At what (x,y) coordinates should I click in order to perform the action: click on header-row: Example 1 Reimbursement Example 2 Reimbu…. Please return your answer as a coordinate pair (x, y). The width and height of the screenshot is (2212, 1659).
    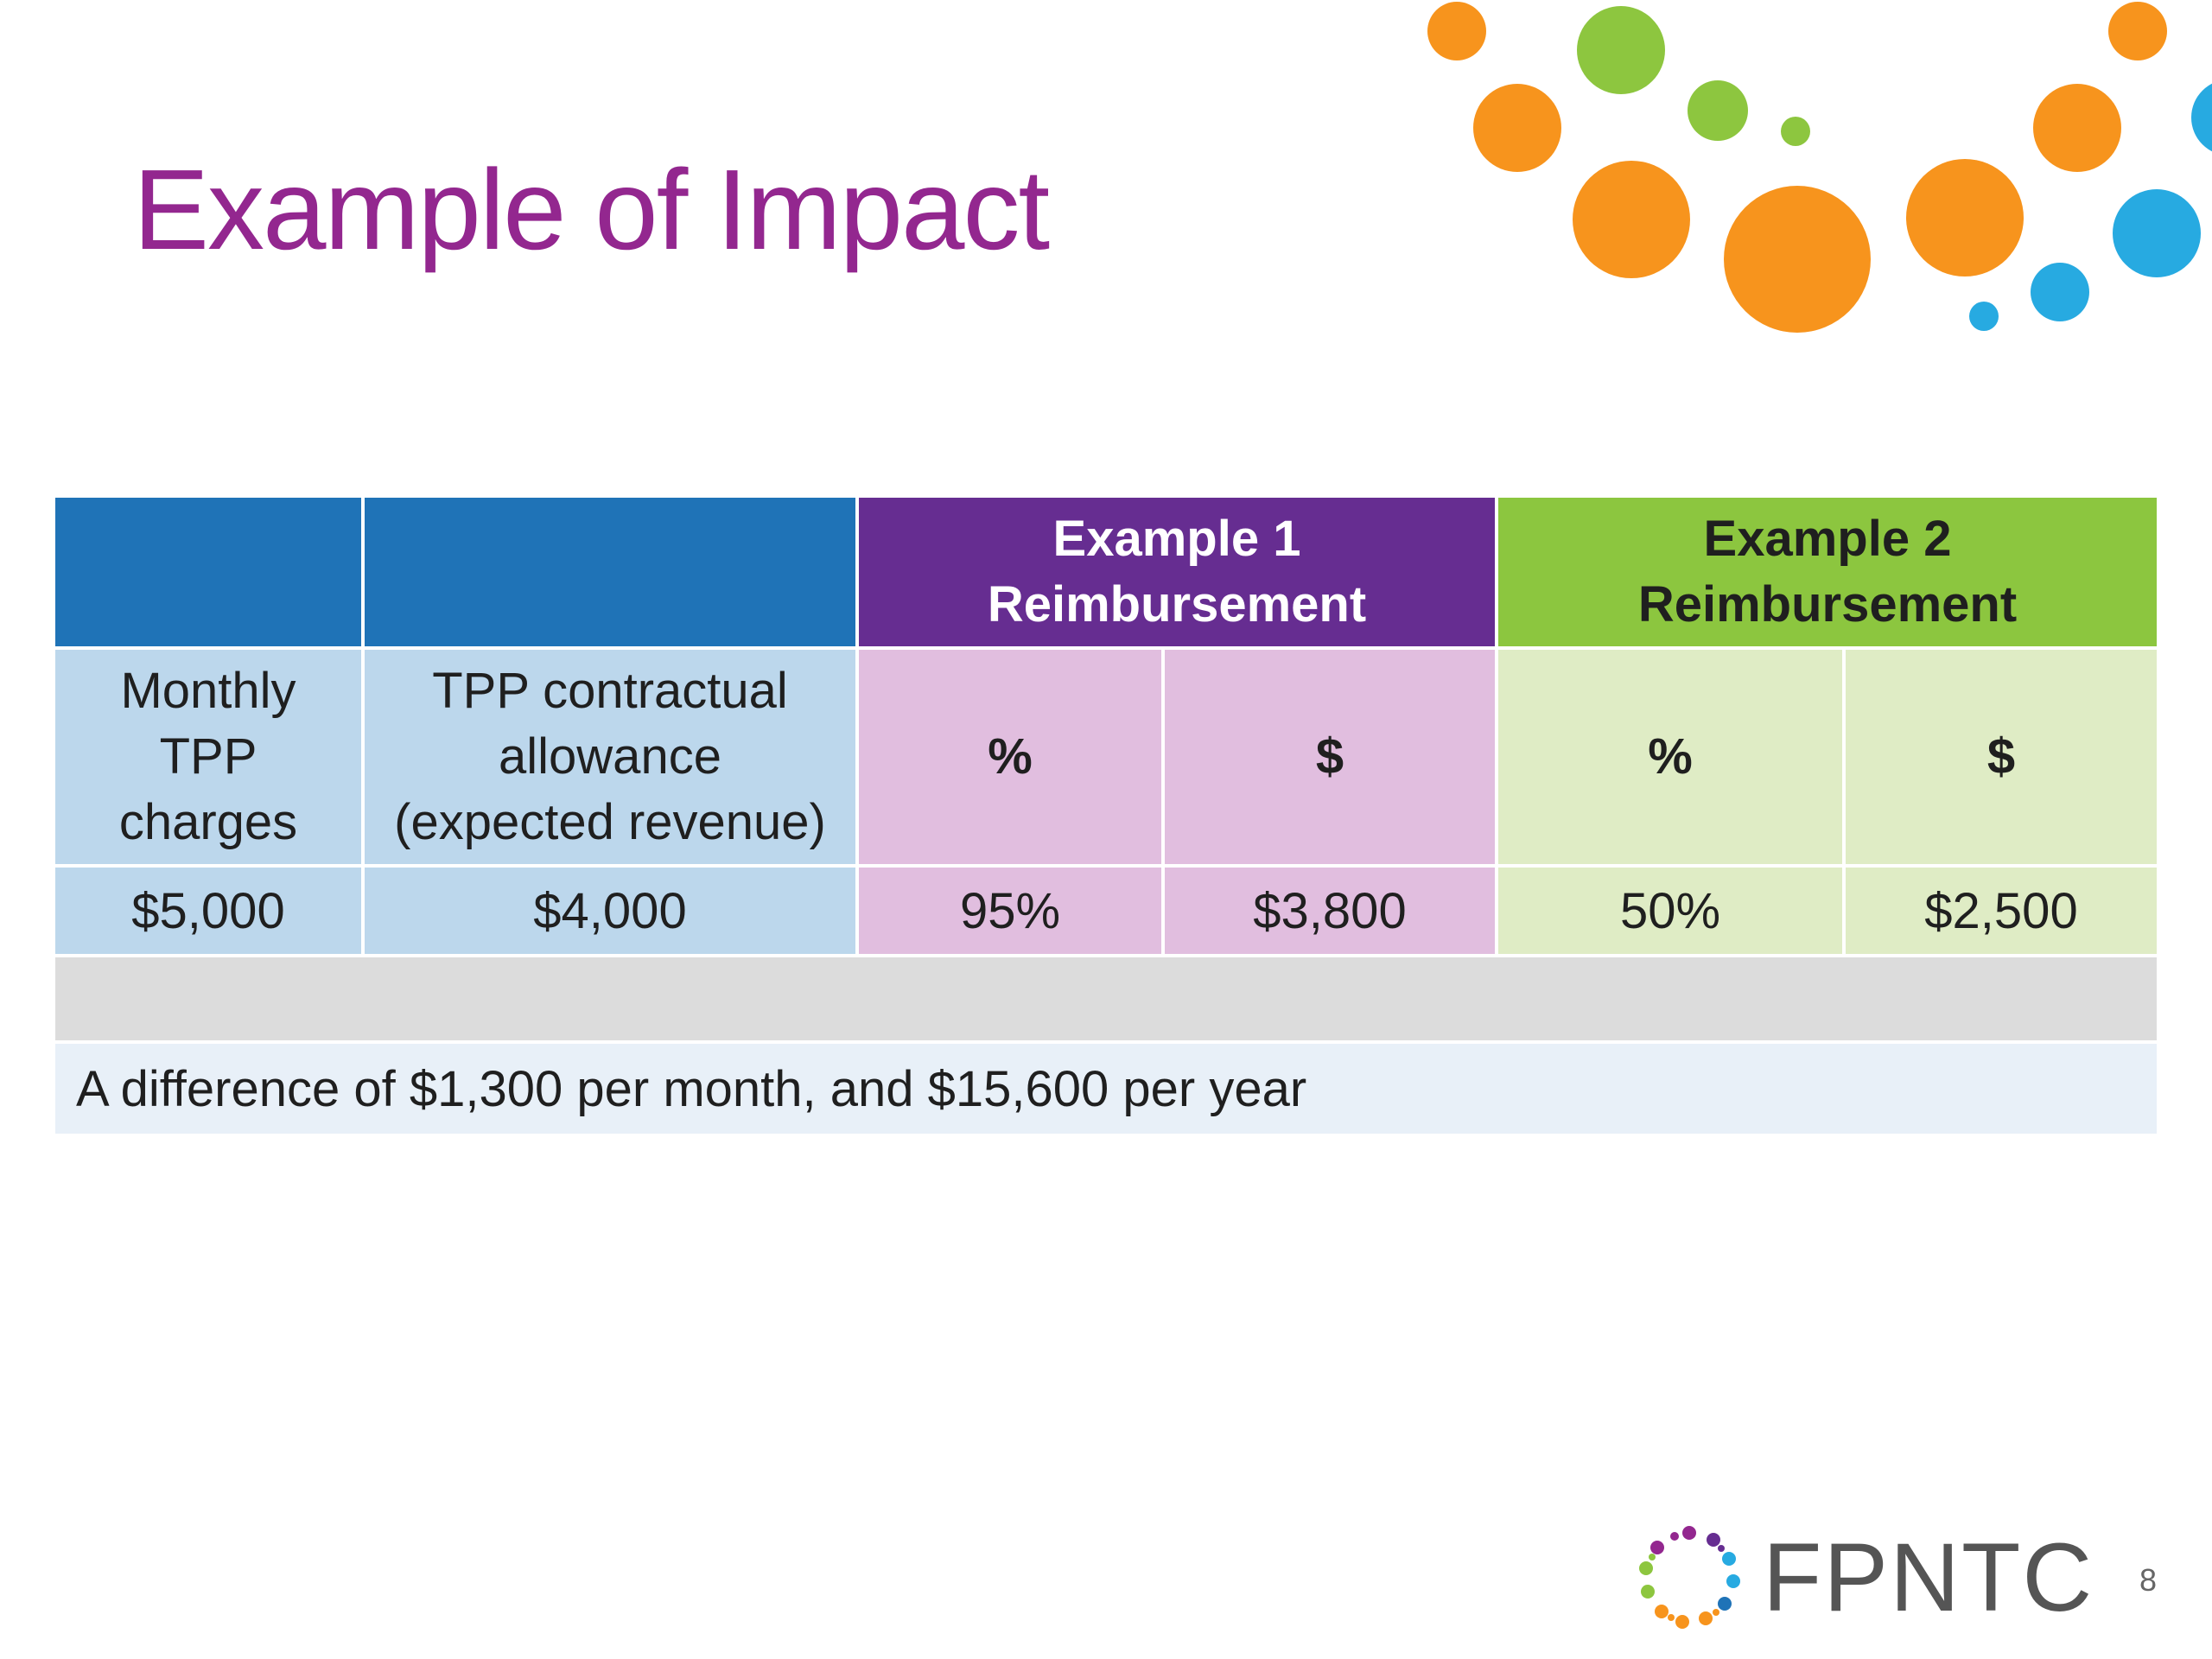
    Looking at the image, I should click on (1106, 574).